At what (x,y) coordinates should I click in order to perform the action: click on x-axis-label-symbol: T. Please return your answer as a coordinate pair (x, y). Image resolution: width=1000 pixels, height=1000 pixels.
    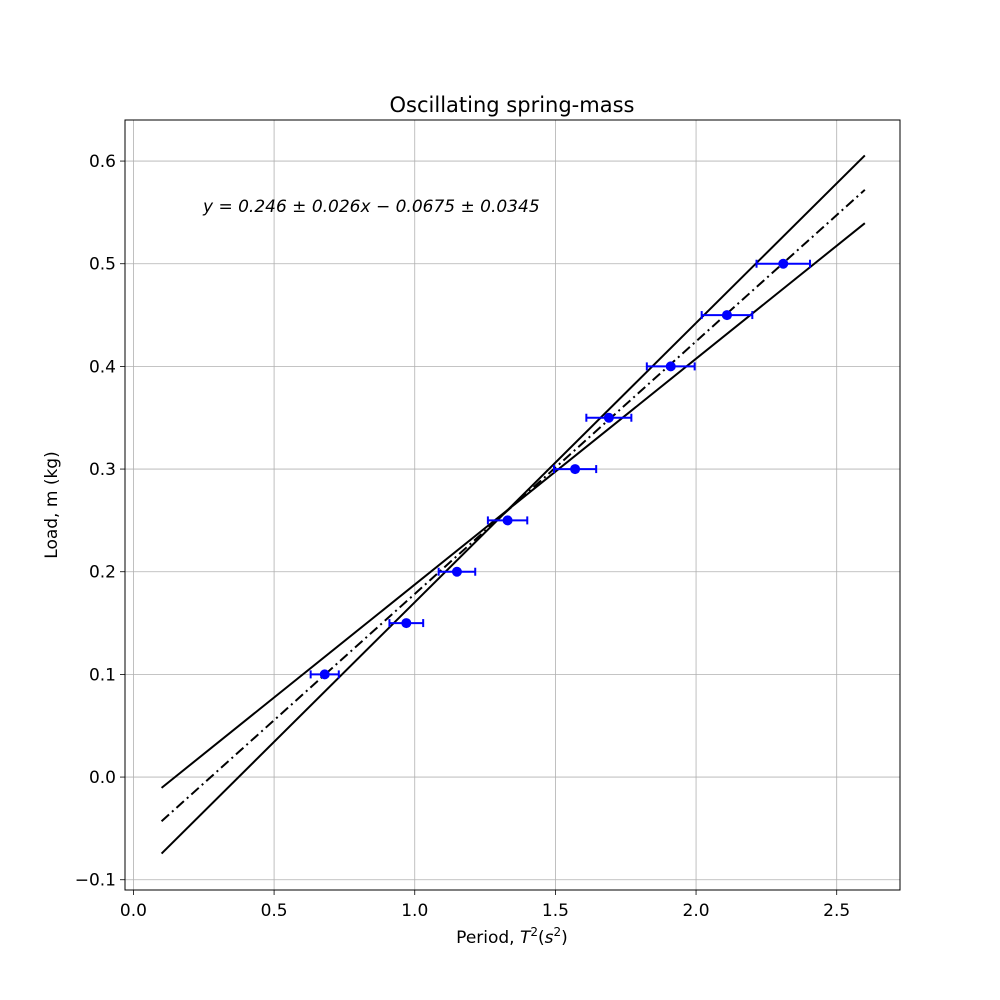
    Looking at the image, I should click on (526, 938).